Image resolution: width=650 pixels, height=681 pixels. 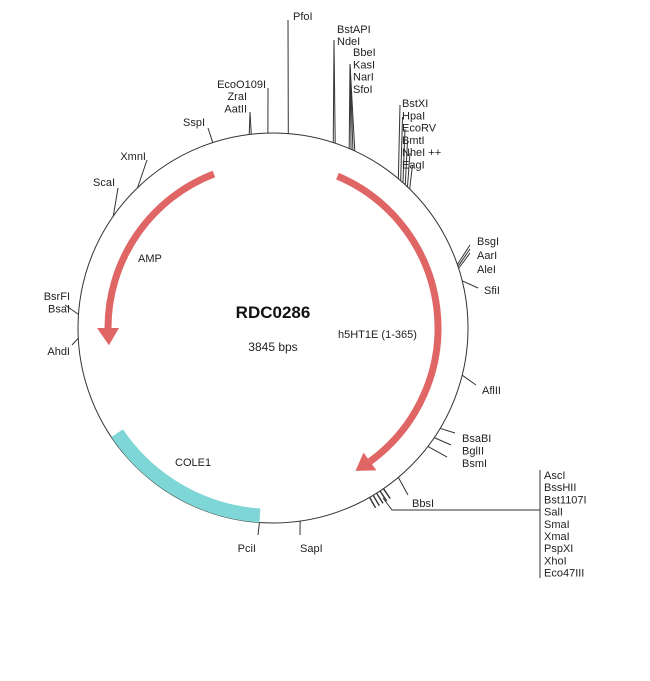 I want to click on enzyme-label: BsmI, so click(x=474, y=464).